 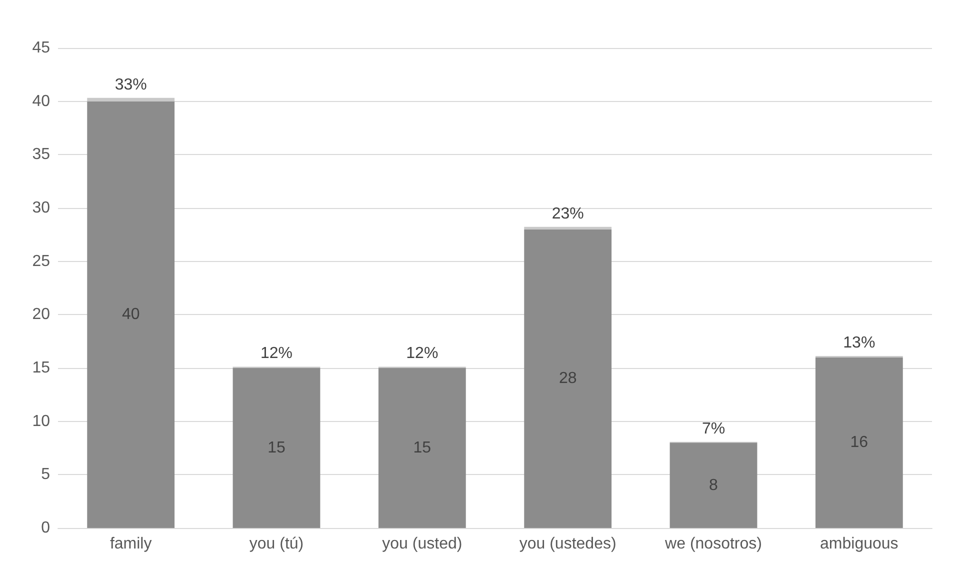 What do you see at coordinates (131, 544) in the screenshot?
I see `x-tick-label: family` at bounding box center [131, 544].